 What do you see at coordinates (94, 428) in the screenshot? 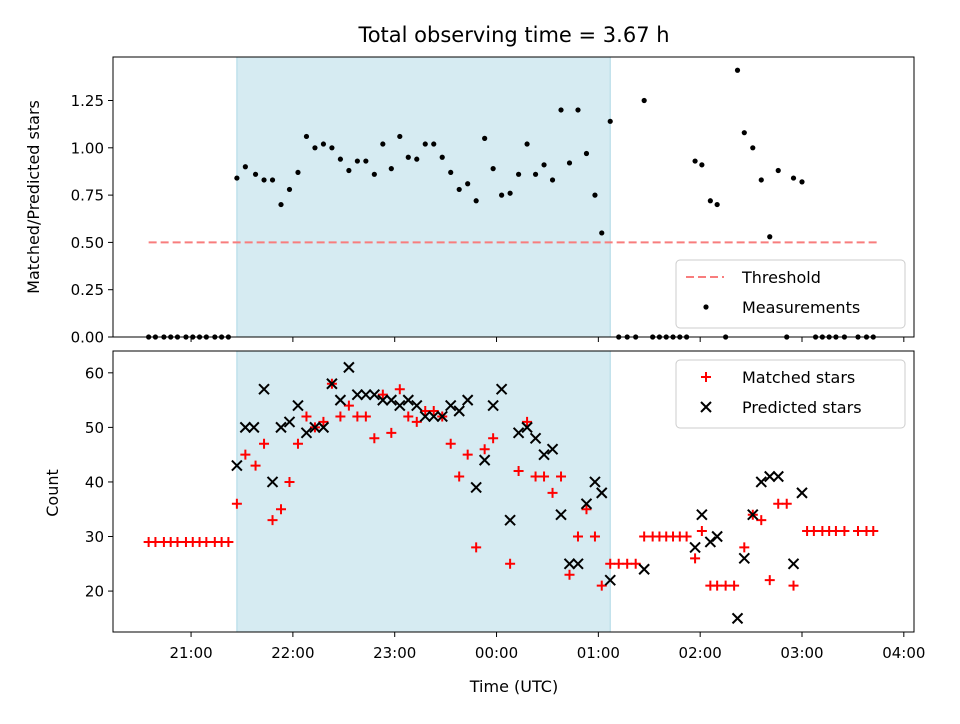
I see `y-tick-label-count: 50` at bounding box center [94, 428].